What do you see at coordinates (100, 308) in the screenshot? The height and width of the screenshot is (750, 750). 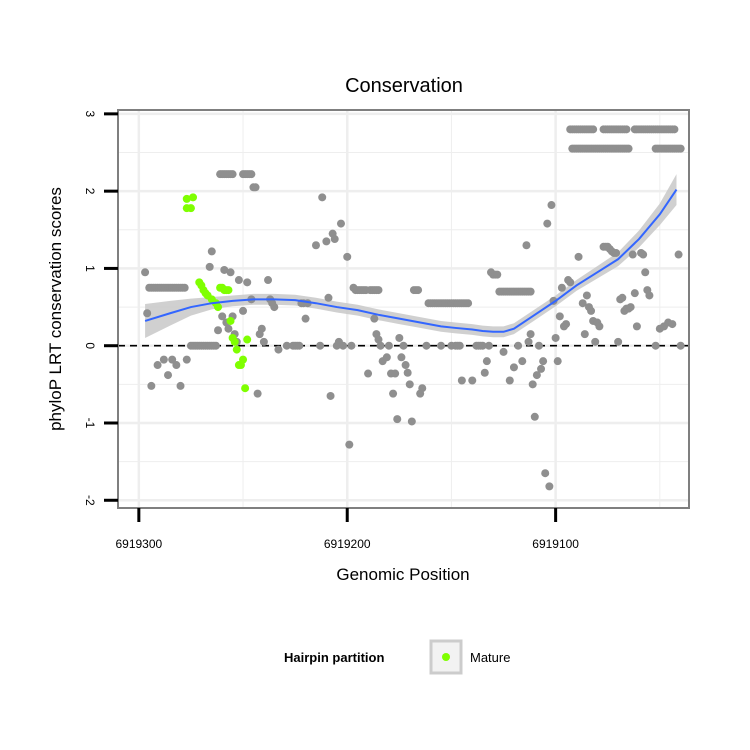 I see `y-axis: -2 -1 0 1 2 3` at bounding box center [100, 308].